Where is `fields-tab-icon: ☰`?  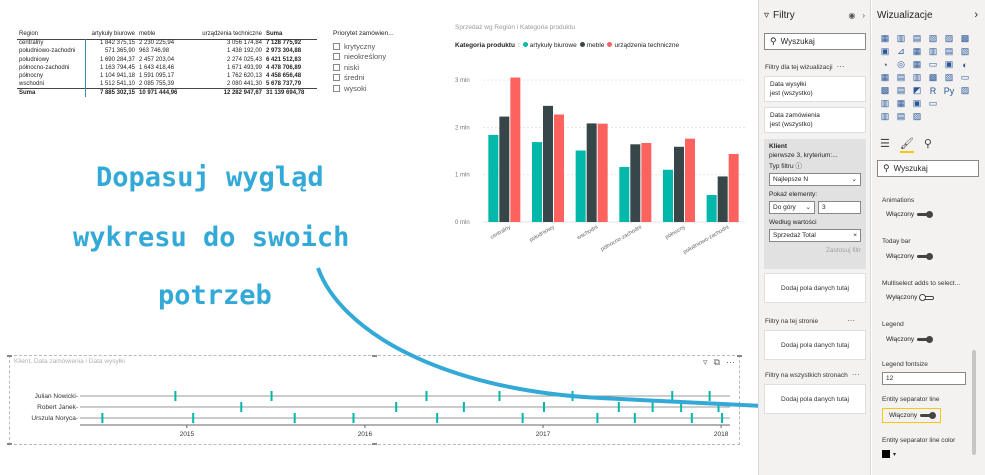 fields-tab-icon: ☰ is located at coordinates (885, 144).